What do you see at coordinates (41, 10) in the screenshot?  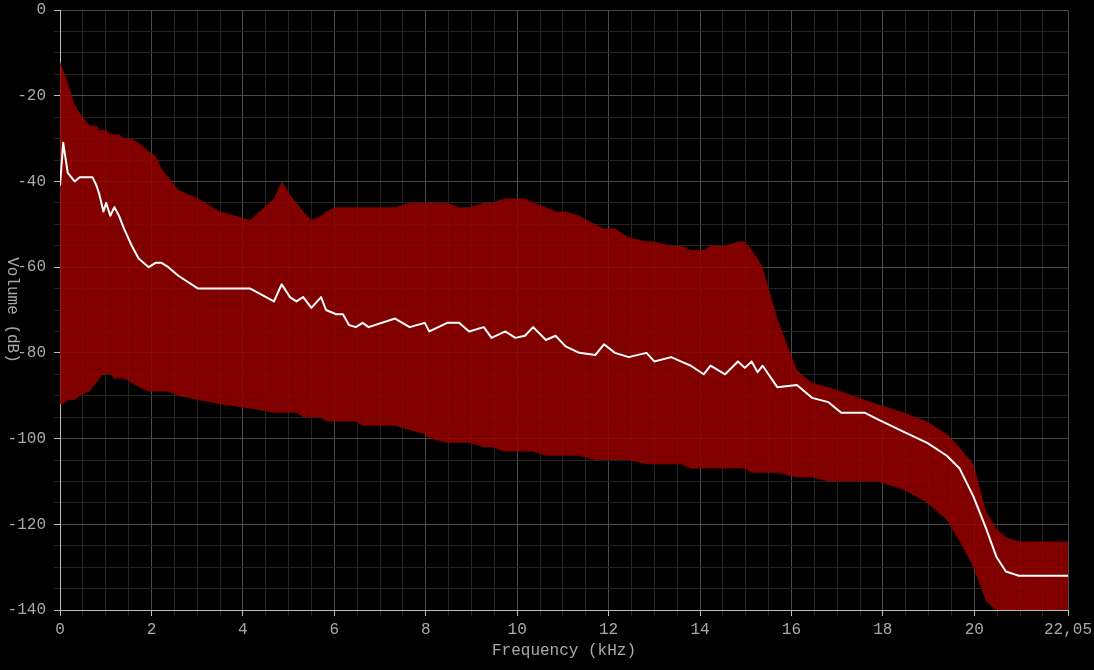 I see `y-tick-label: 0` at bounding box center [41, 10].